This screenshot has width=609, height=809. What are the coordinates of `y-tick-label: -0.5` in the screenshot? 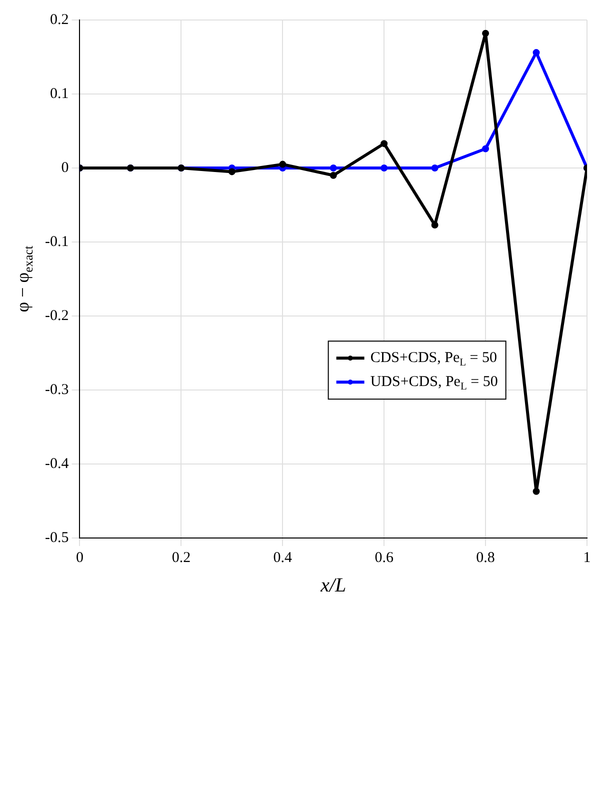 It's located at (56, 538).